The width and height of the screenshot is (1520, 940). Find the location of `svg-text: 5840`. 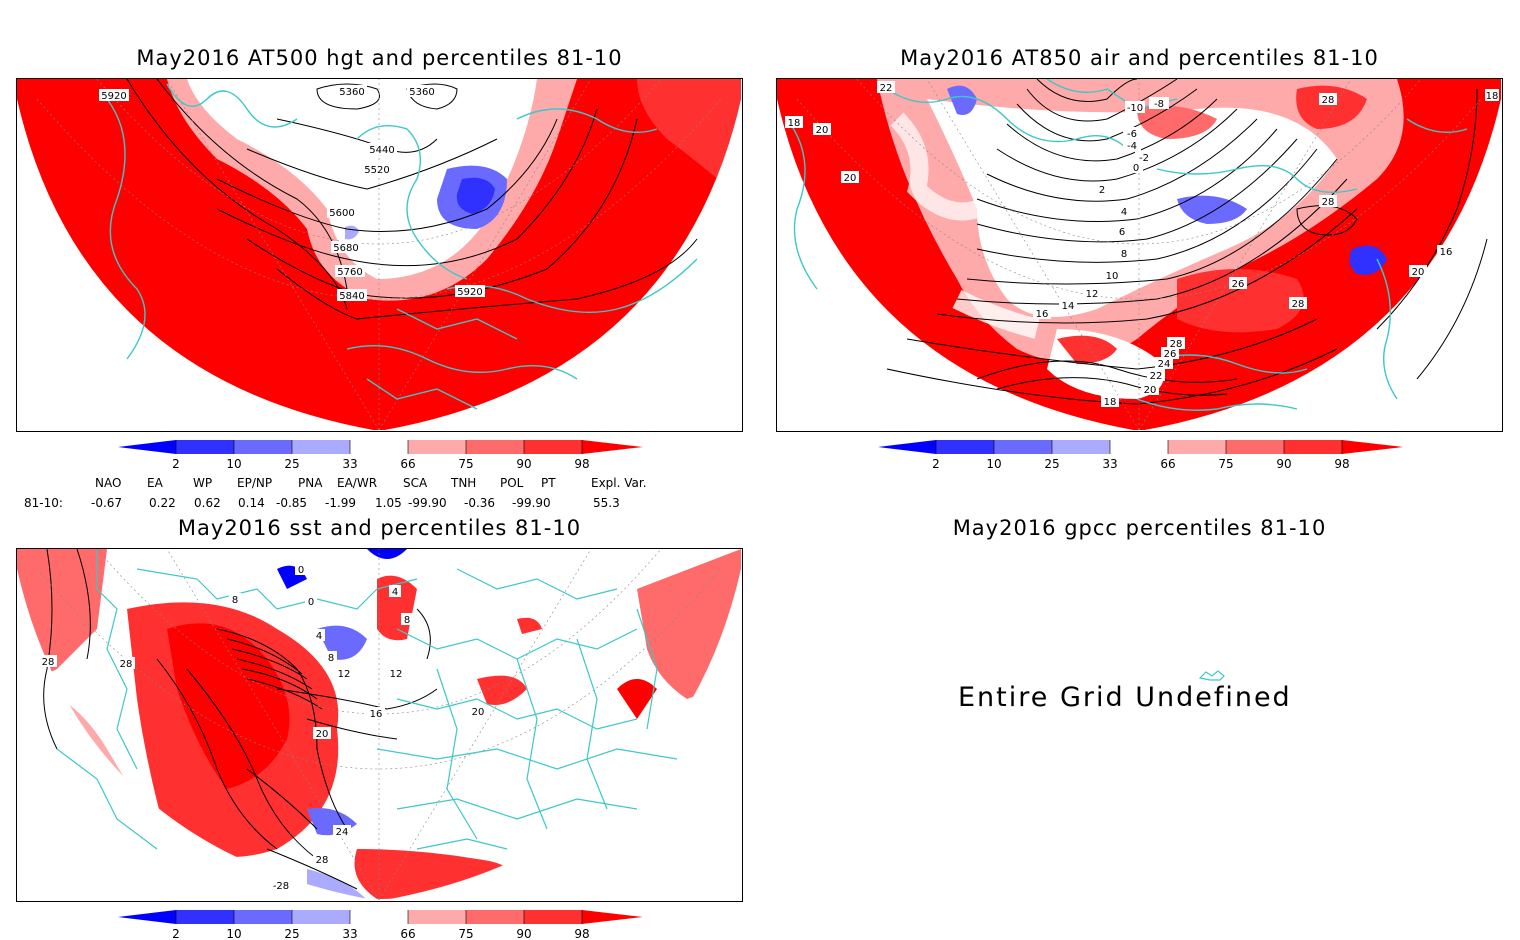

svg-text: 5840 is located at coordinates (351, 296).